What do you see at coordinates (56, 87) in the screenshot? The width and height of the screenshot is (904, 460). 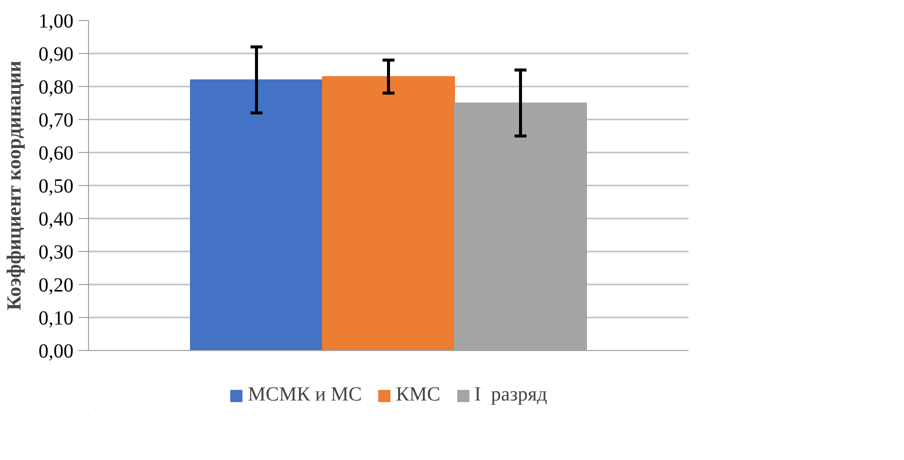 I see `y-tick-label: 0,80` at bounding box center [56, 87].